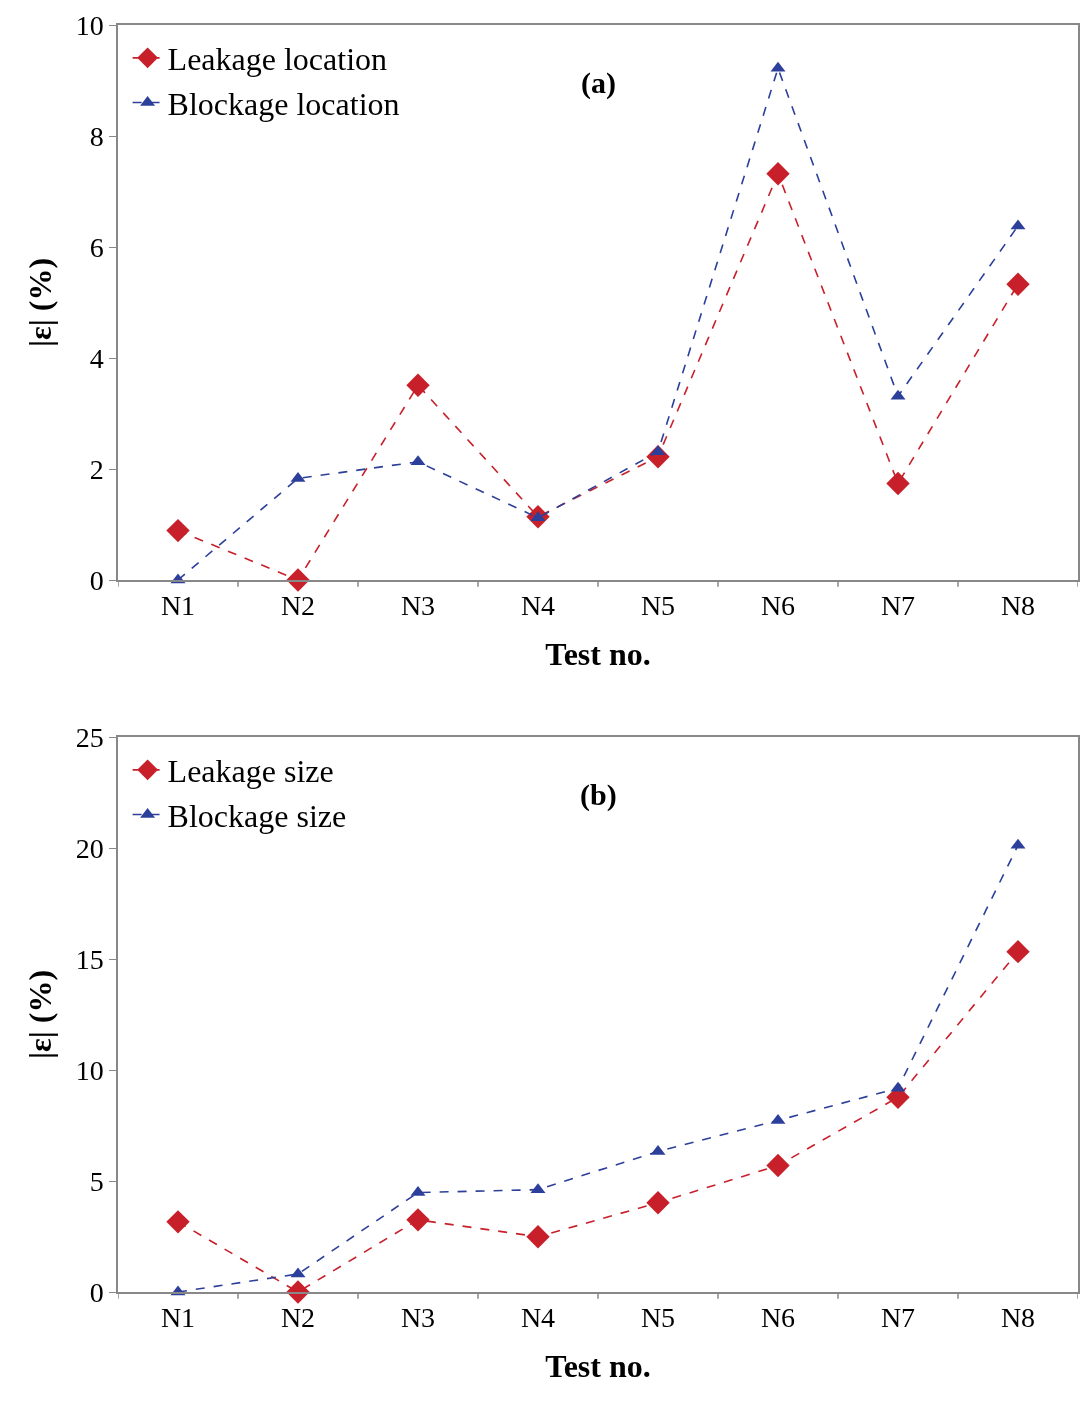  Describe the element at coordinates (257, 815) in the screenshot. I see `legend-label: Blockage size` at that location.